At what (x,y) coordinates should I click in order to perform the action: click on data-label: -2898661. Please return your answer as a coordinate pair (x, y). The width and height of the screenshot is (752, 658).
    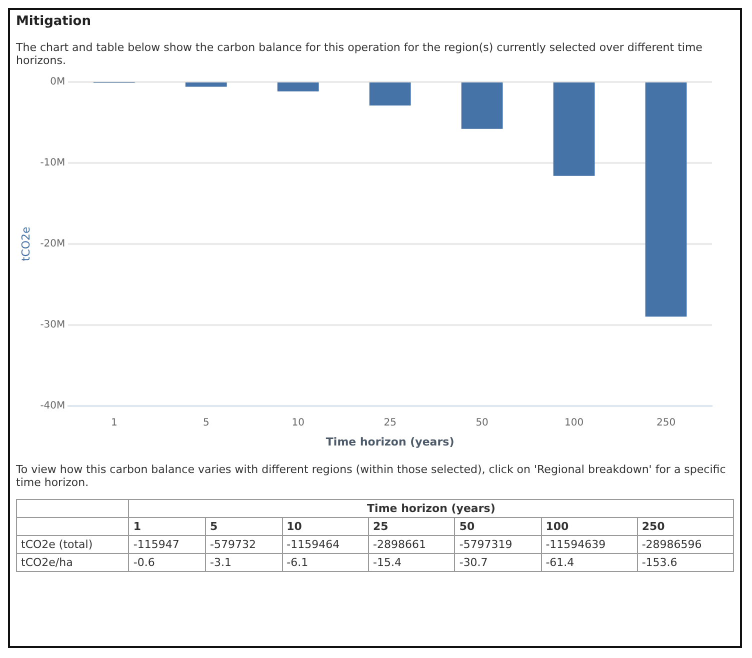
    Looking at the image, I should click on (411, 545).